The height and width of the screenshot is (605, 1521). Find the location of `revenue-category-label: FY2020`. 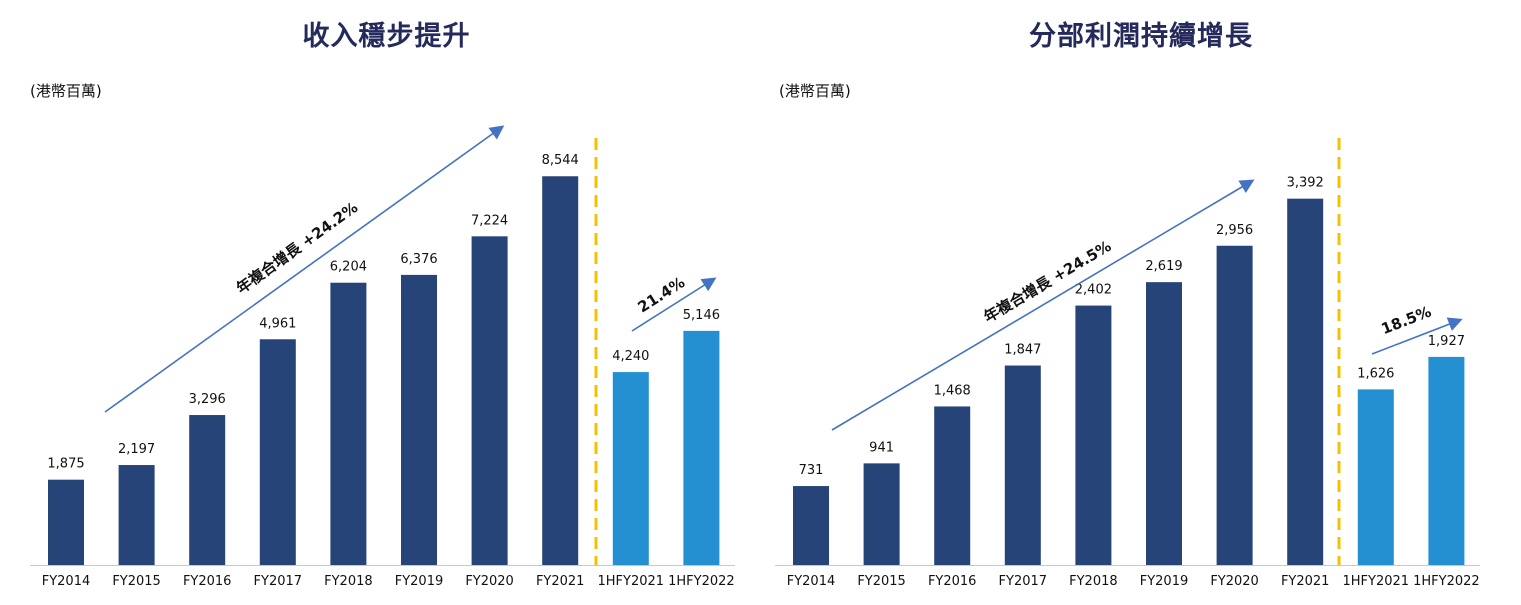

revenue-category-label: FY2020 is located at coordinates (489, 581).